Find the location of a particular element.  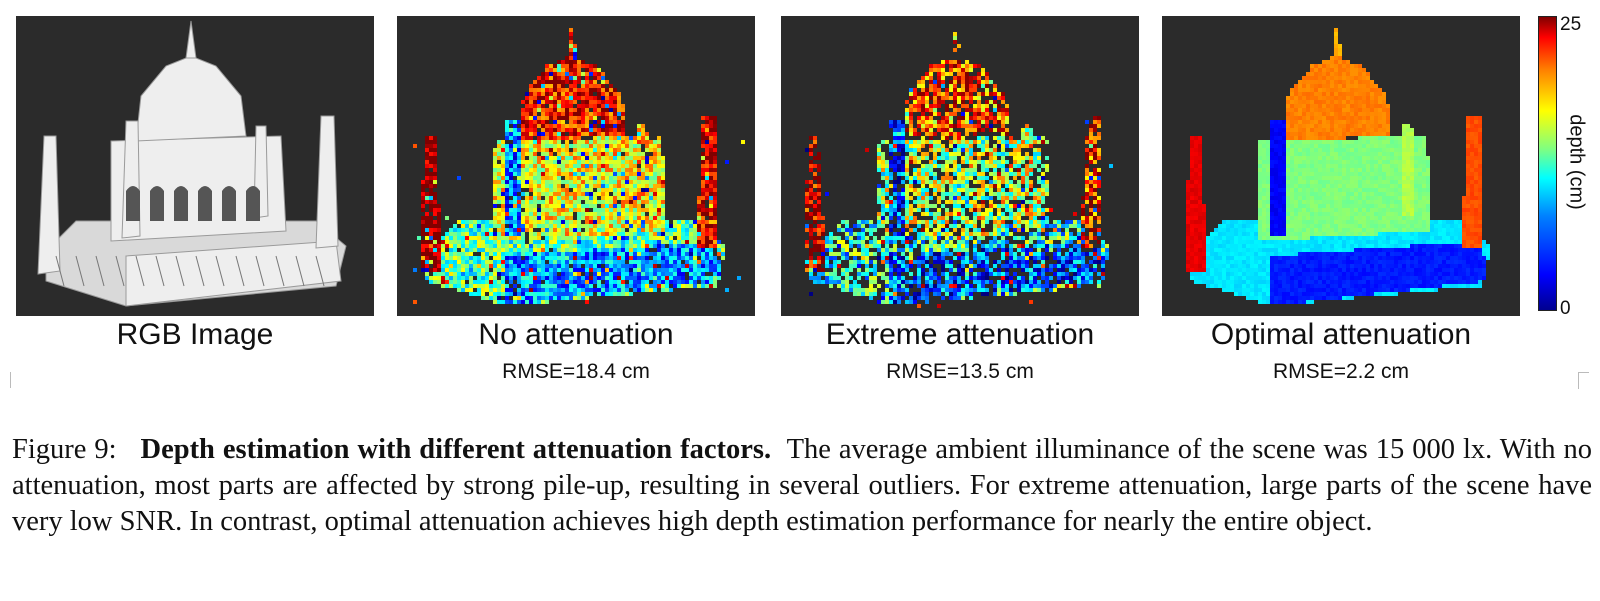

depth-colorbar is located at coordinates (1547, 163).